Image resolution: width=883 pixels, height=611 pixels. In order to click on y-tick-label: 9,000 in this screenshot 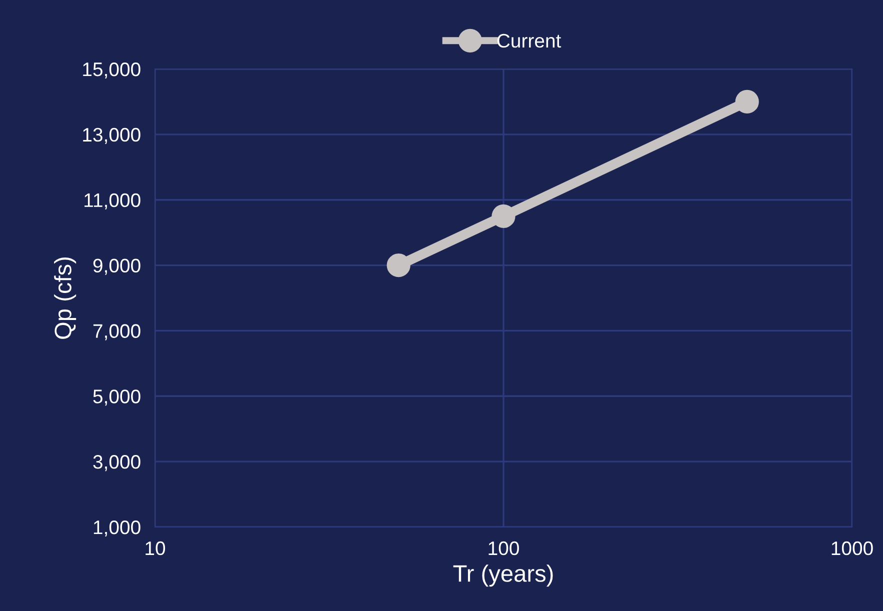, I will do `click(116, 266)`.